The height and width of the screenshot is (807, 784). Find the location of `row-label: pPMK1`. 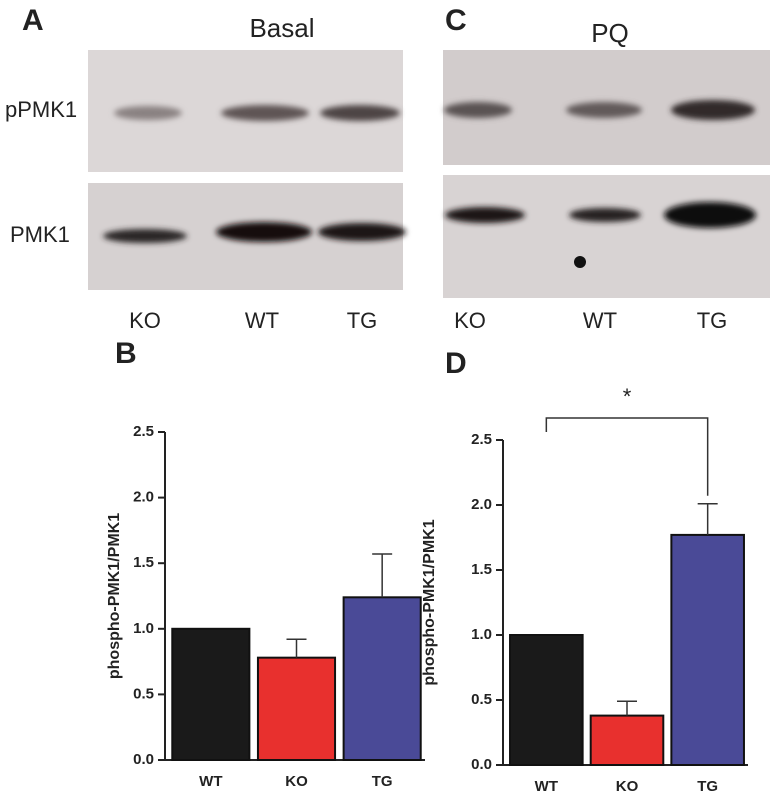

row-label: pPMK1 is located at coordinates (41, 109).